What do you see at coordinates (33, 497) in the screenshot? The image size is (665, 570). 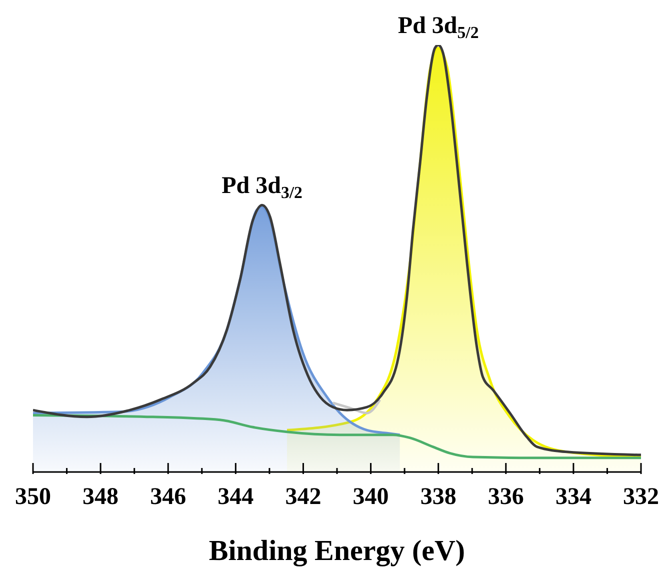 I see `x-tick-label: 350` at bounding box center [33, 497].